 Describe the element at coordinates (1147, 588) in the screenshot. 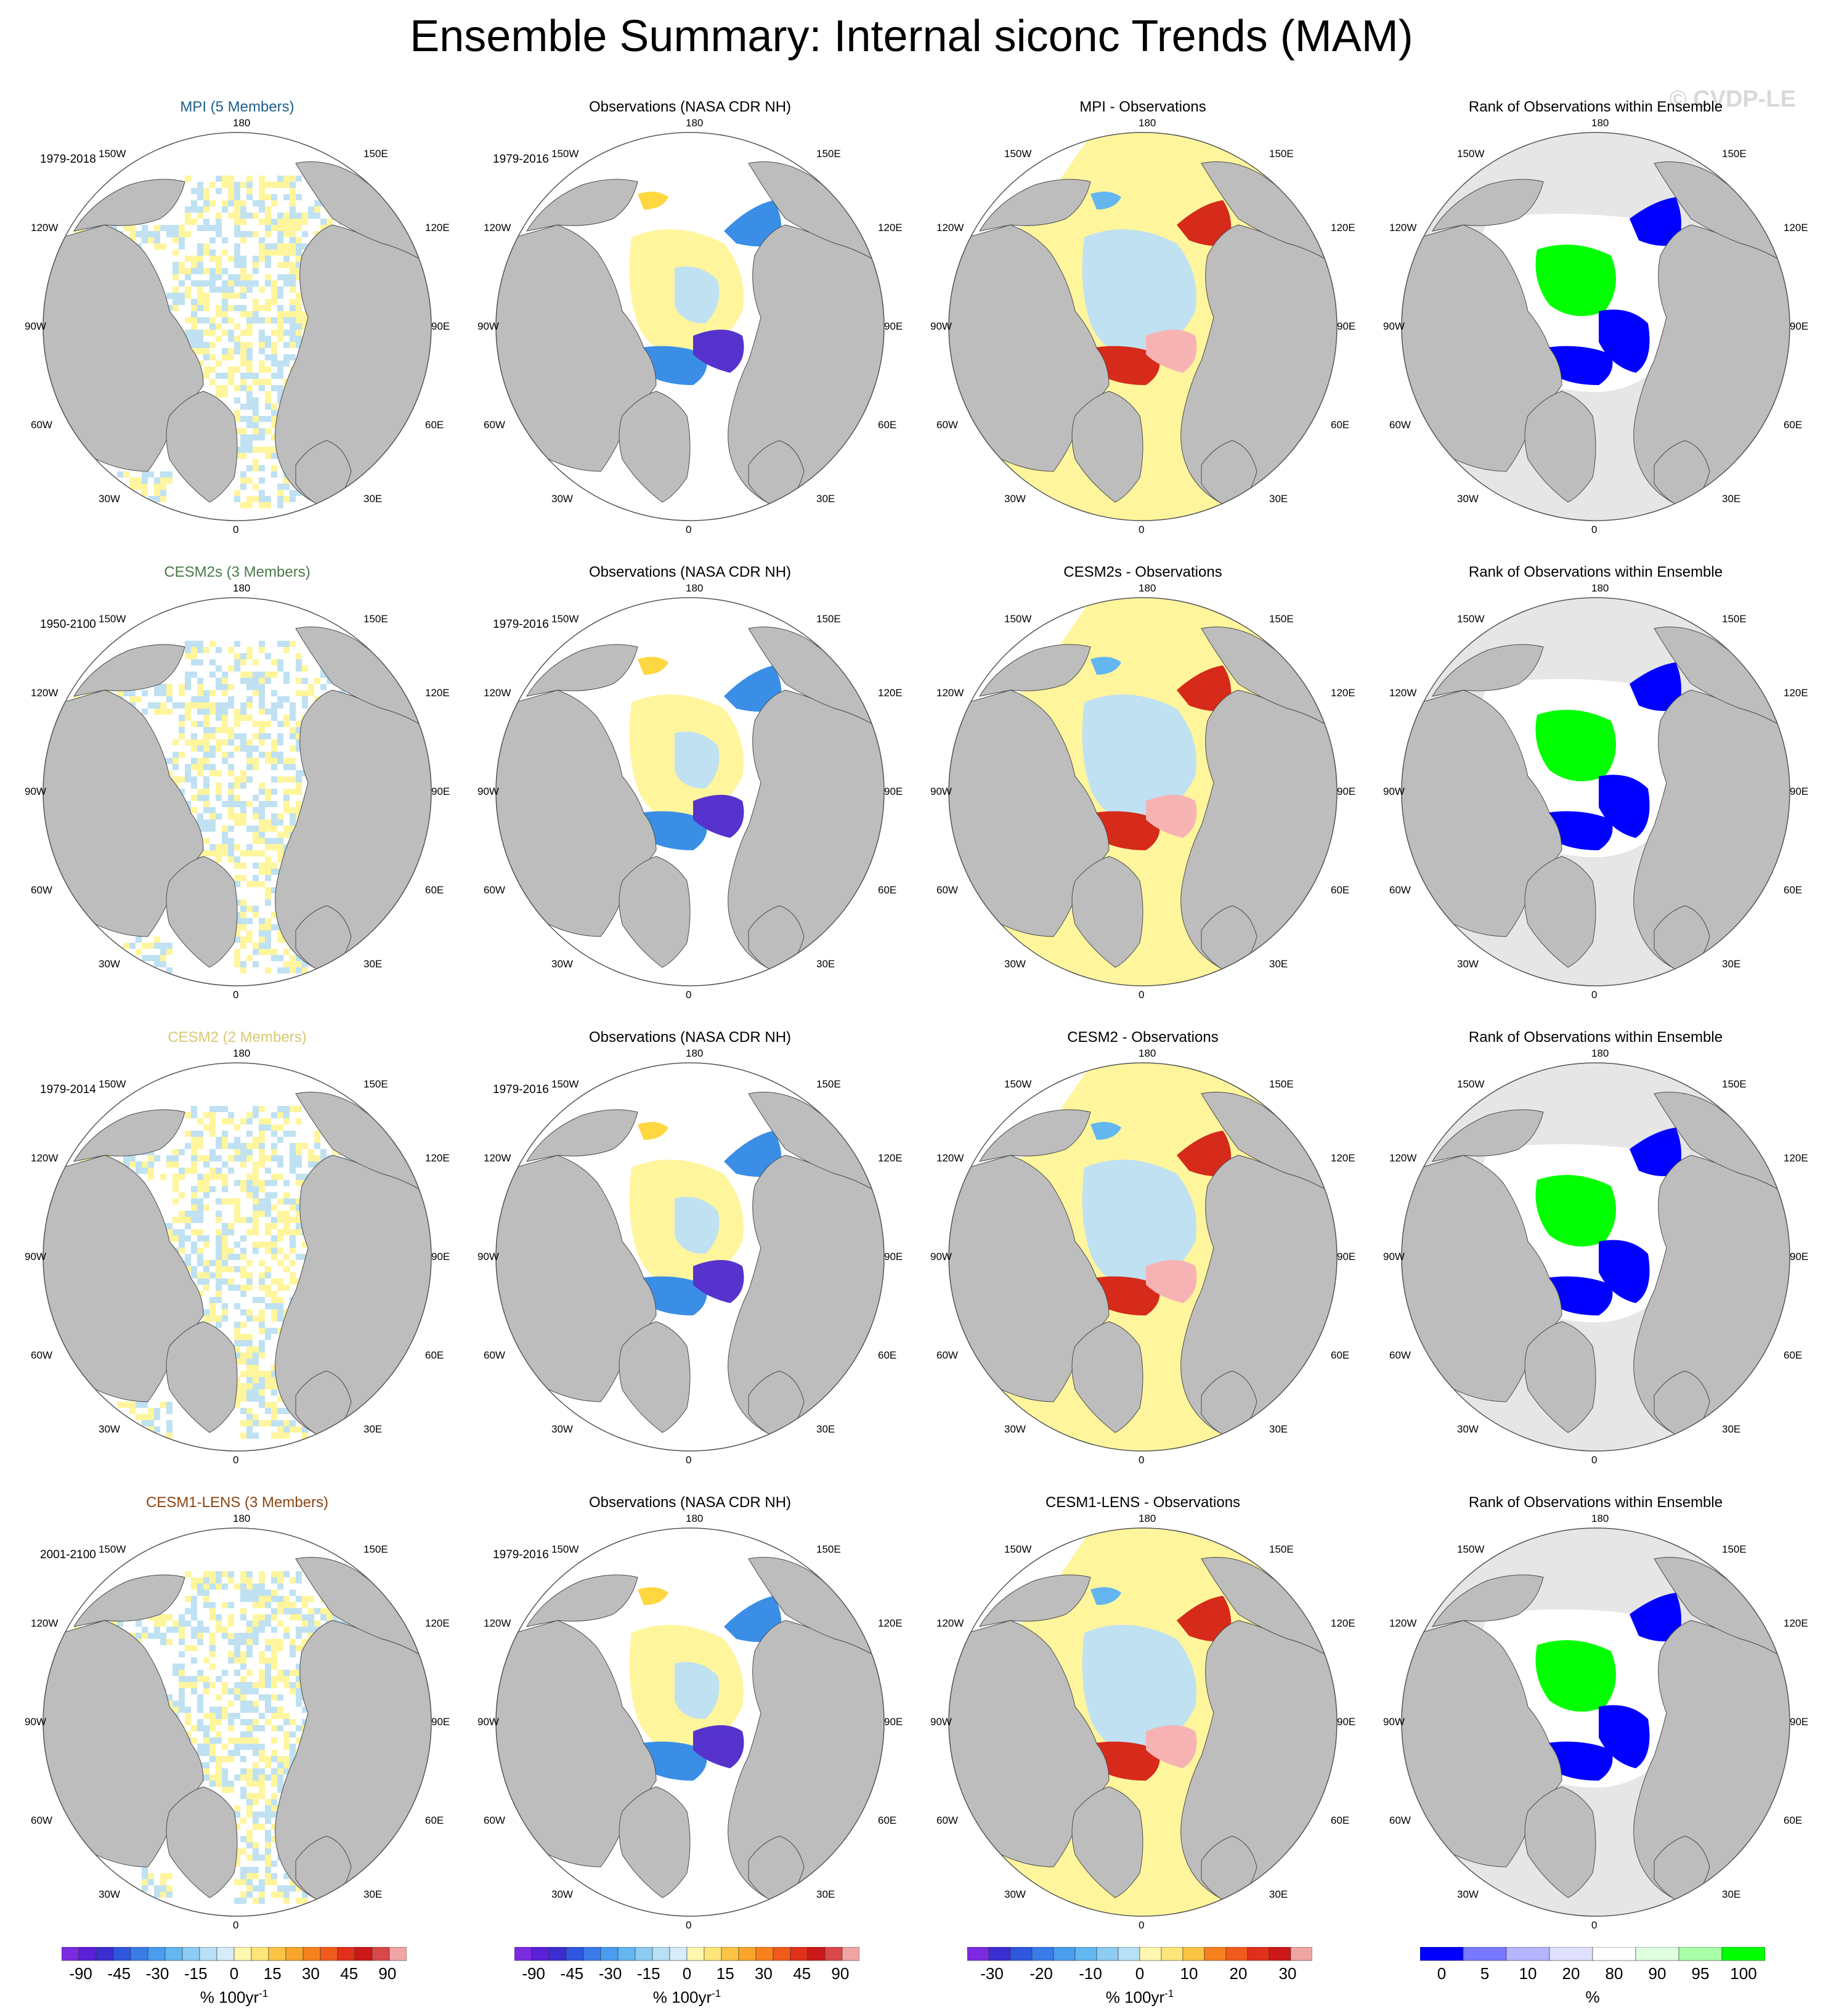

I see `longitude-label: 180` at that location.